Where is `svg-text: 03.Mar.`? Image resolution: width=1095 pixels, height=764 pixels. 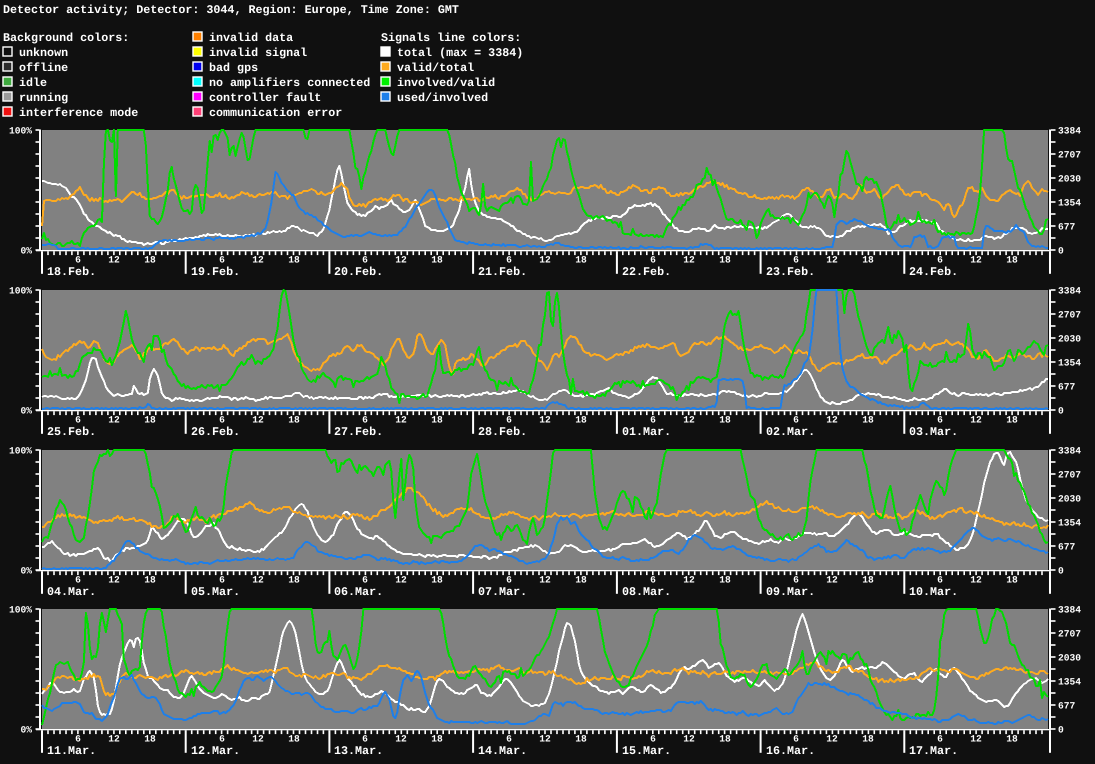 svg-text: 03.Mar. is located at coordinates (933, 432).